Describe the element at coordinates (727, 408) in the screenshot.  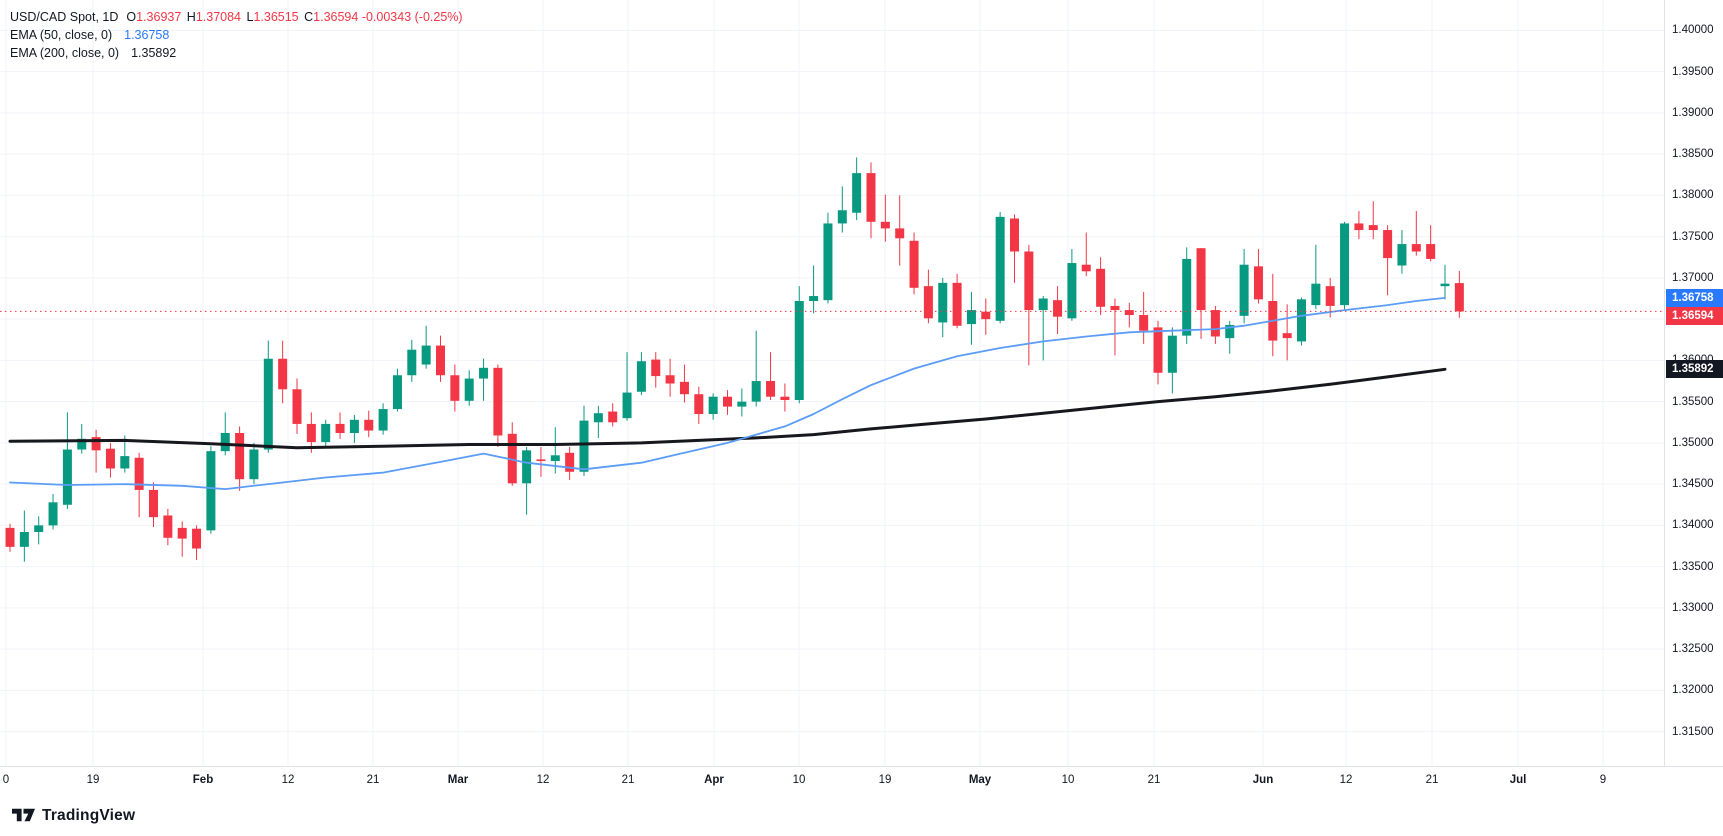
I see `ema200-line` at that location.